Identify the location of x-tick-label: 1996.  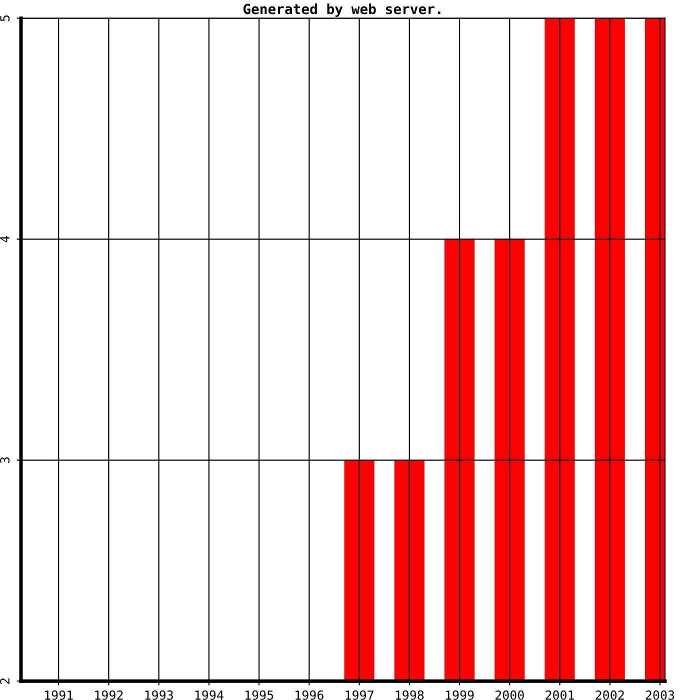
(310, 695).